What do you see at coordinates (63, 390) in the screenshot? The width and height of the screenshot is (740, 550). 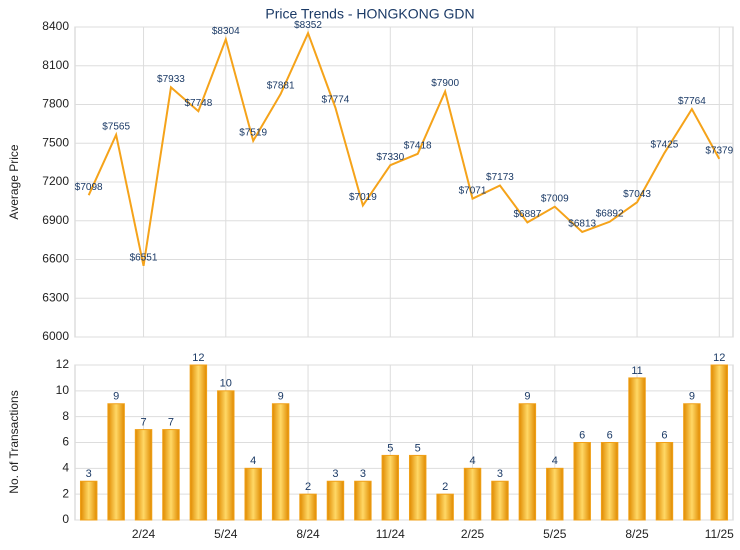 I see `y-tick-label: 10` at bounding box center [63, 390].